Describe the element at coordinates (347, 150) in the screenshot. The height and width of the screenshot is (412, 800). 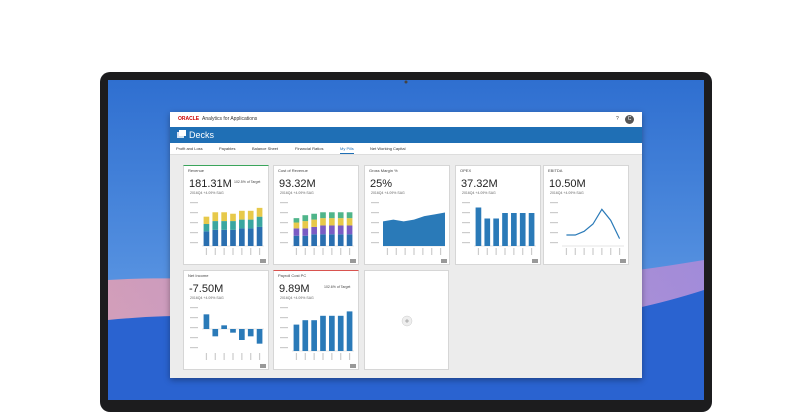
I see `tab: My Pills` at that location.